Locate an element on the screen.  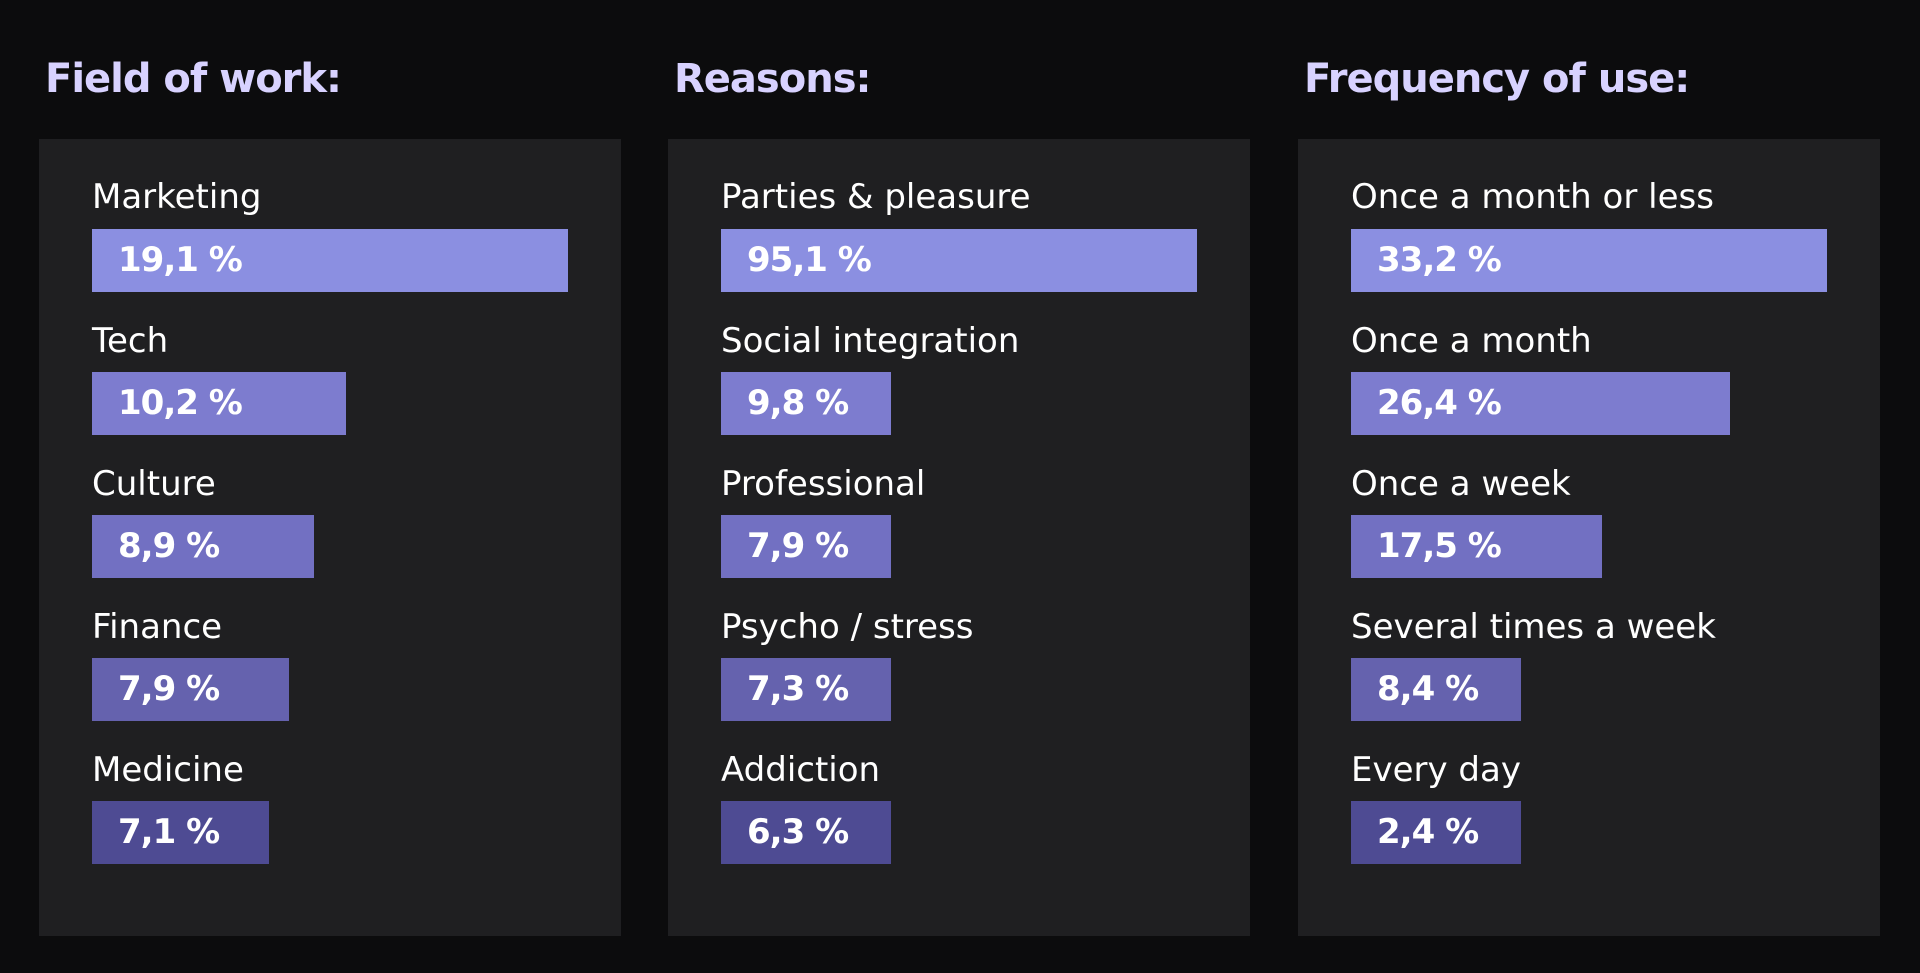
category-label: Psycho / stress is located at coordinates (847, 627).